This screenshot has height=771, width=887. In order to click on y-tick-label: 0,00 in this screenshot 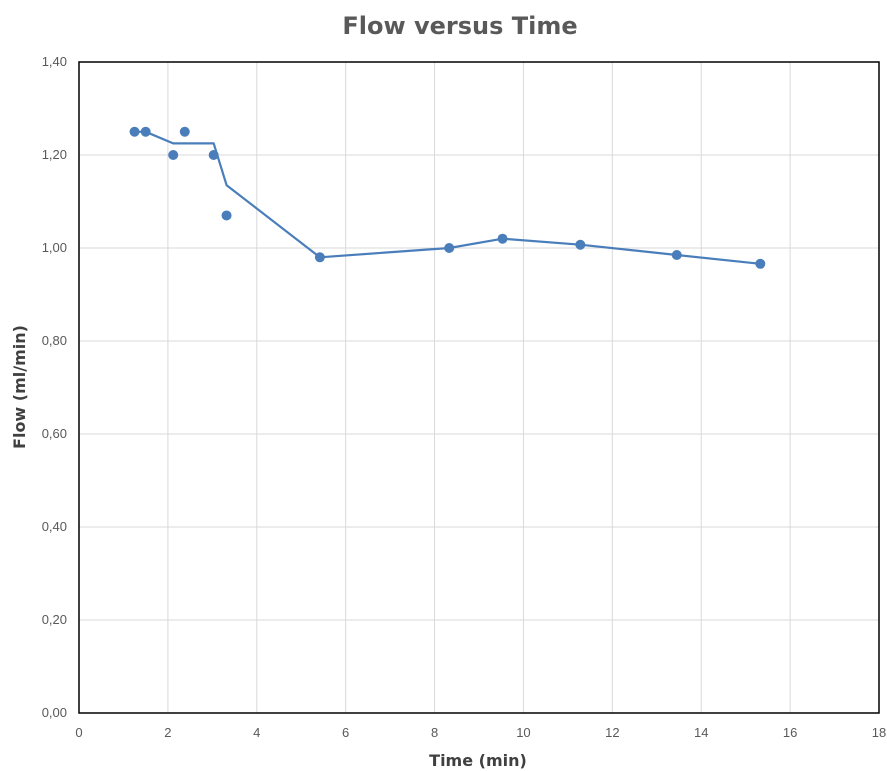, I will do `click(54, 712)`.